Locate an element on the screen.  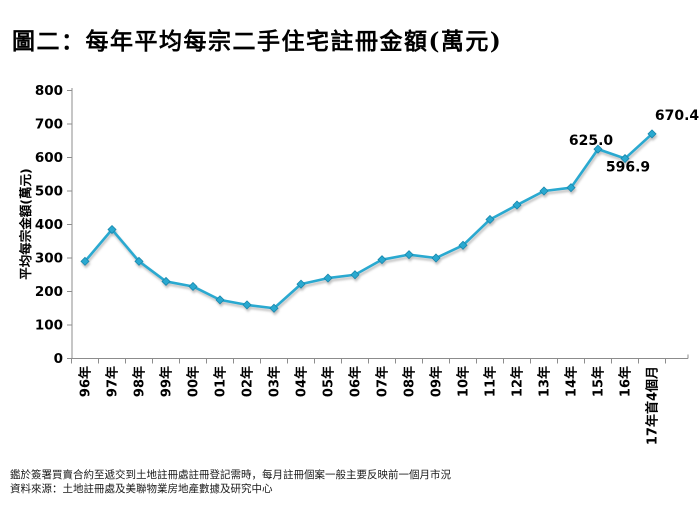
x-tick-label: 02年 is located at coordinates (248, 381).